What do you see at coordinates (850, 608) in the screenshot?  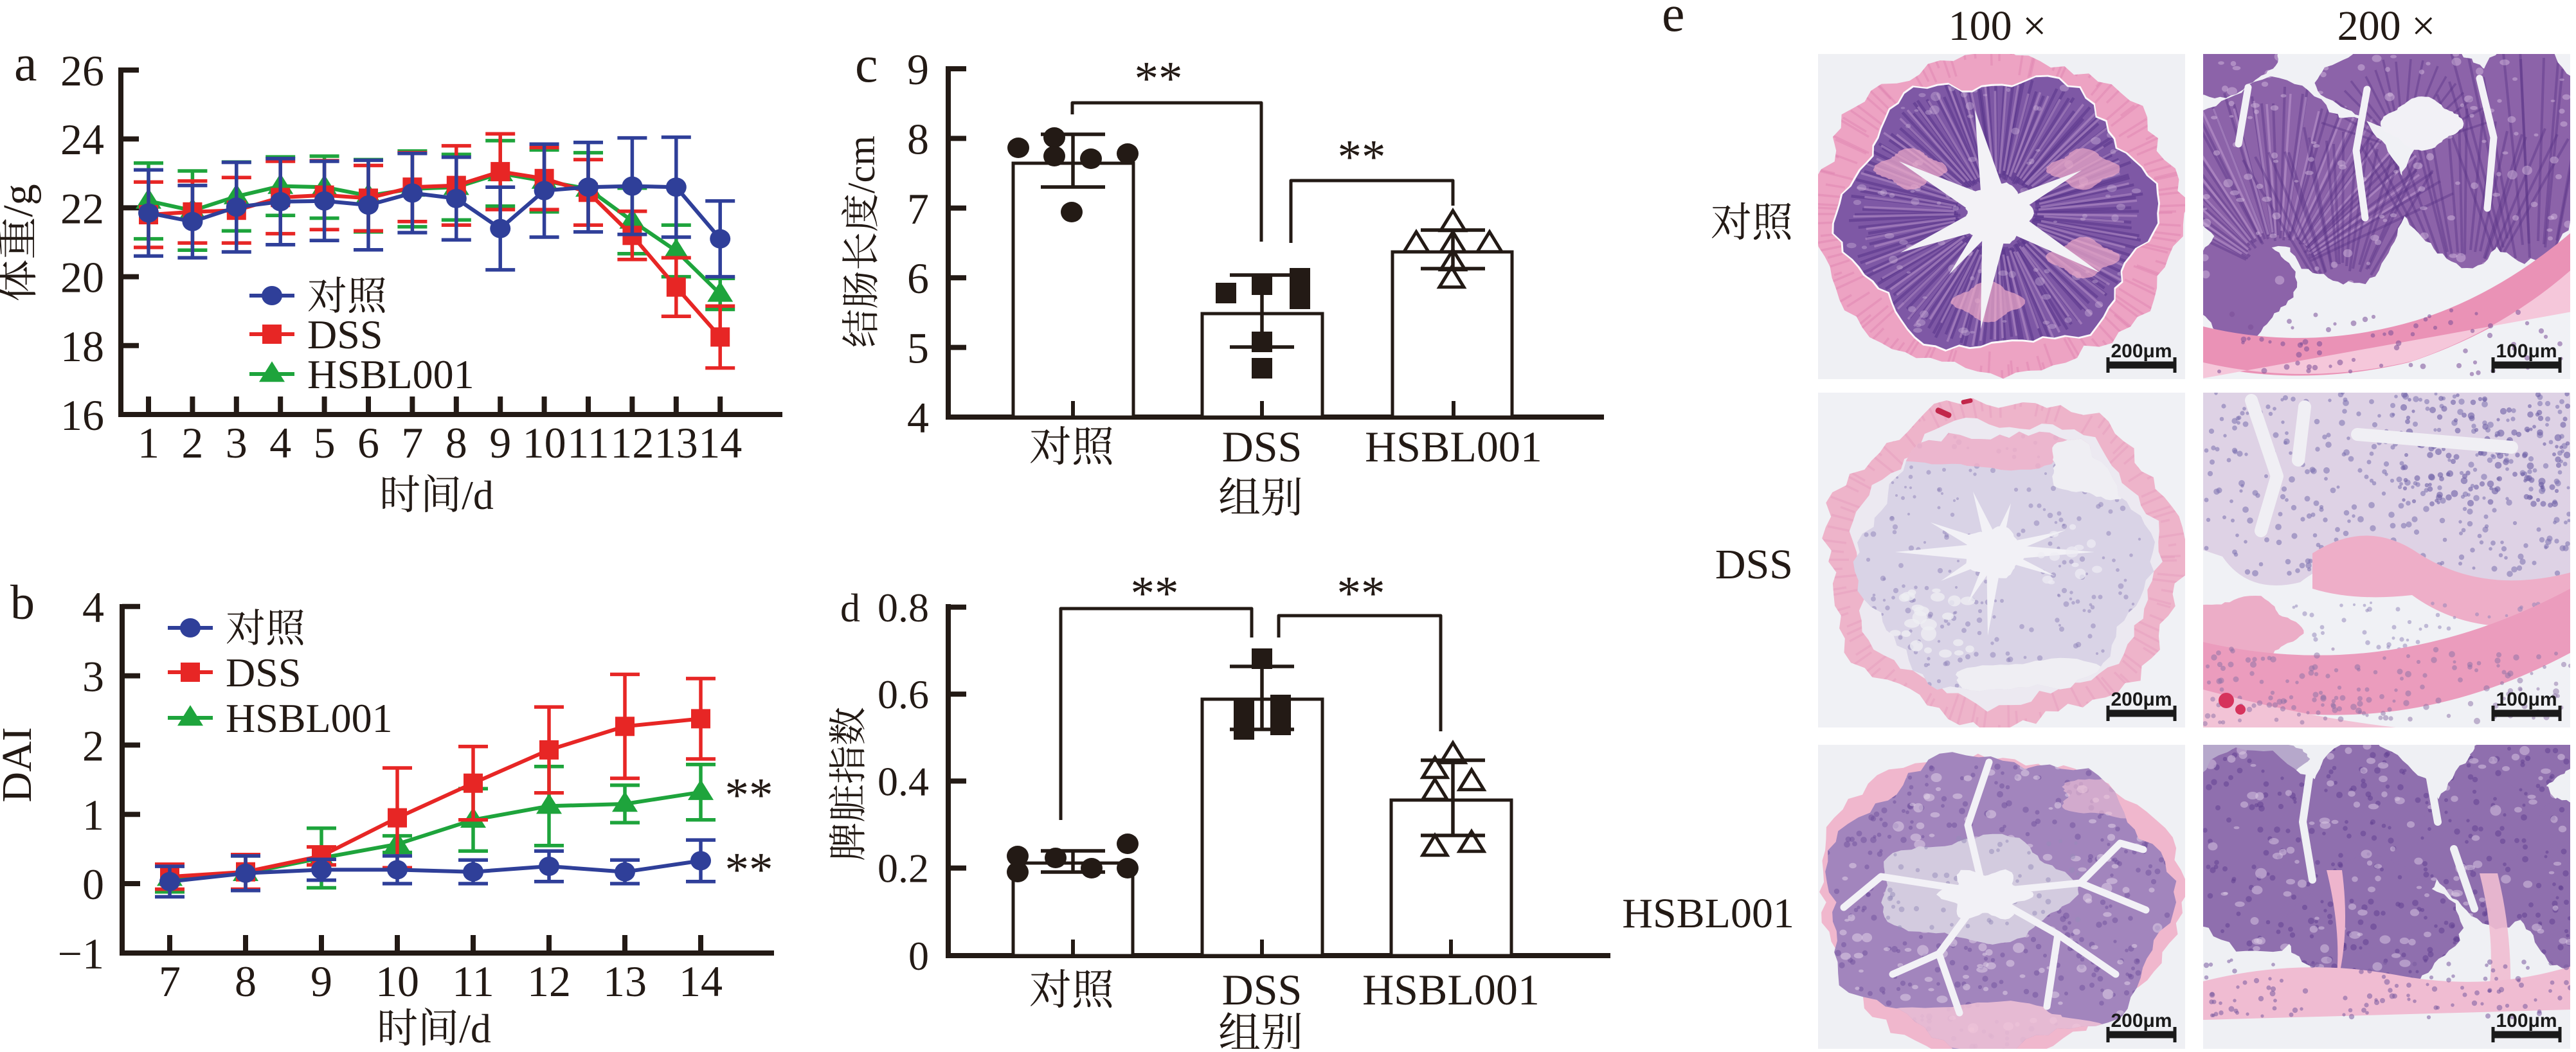 I see `svg-text: d` at bounding box center [850, 608].